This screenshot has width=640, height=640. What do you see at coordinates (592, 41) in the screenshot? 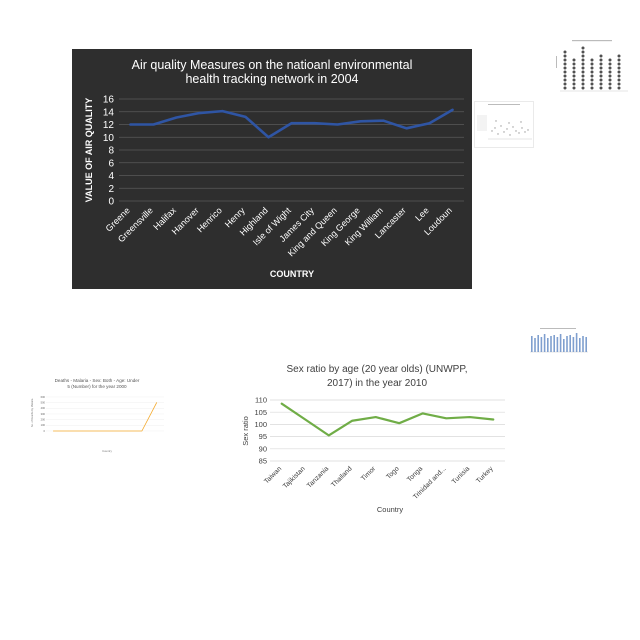
I see `dot-plot-thumbnail-title` at bounding box center [592, 41].